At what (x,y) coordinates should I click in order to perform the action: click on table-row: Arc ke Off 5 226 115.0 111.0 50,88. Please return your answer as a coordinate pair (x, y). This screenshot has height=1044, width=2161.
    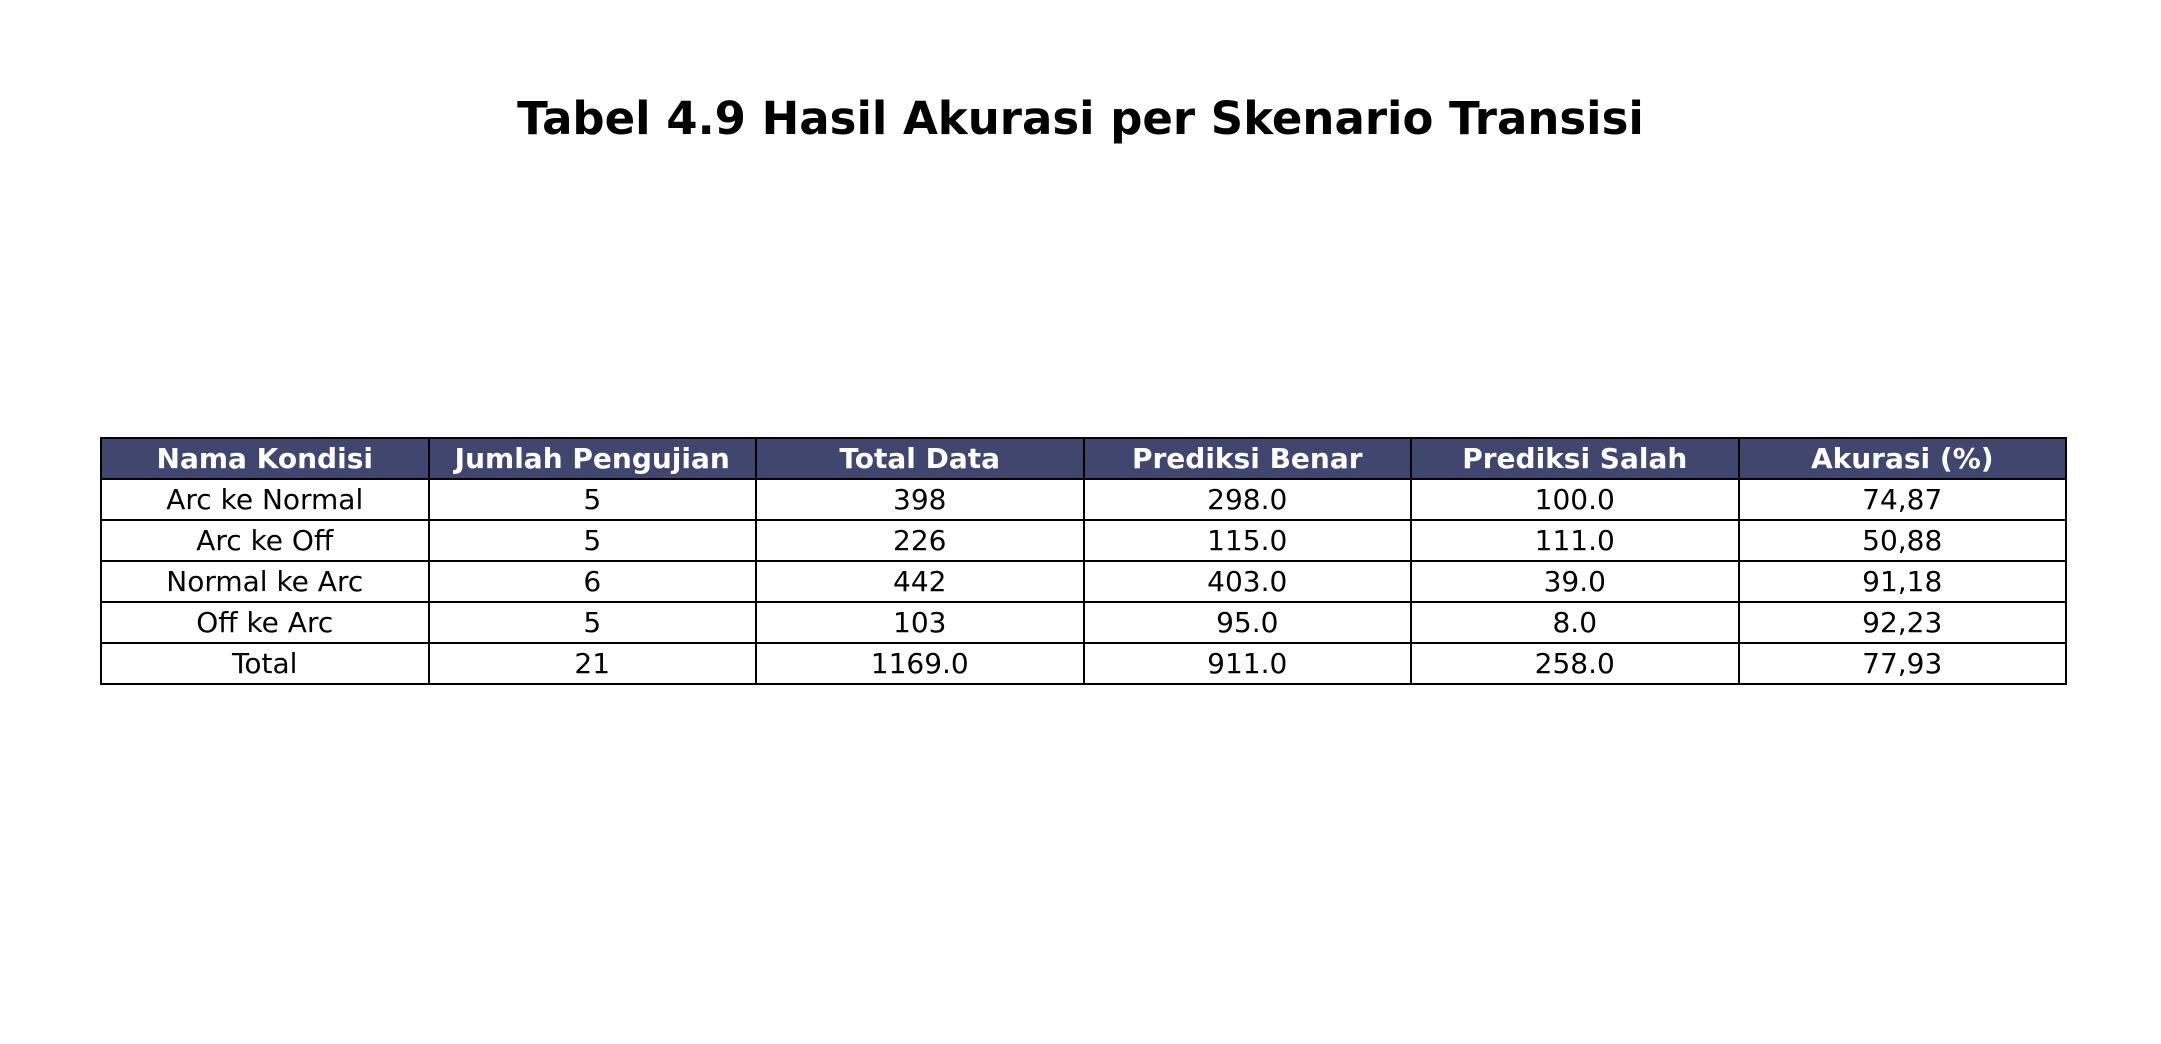
    Looking at the image, I should click on (1083, 540).